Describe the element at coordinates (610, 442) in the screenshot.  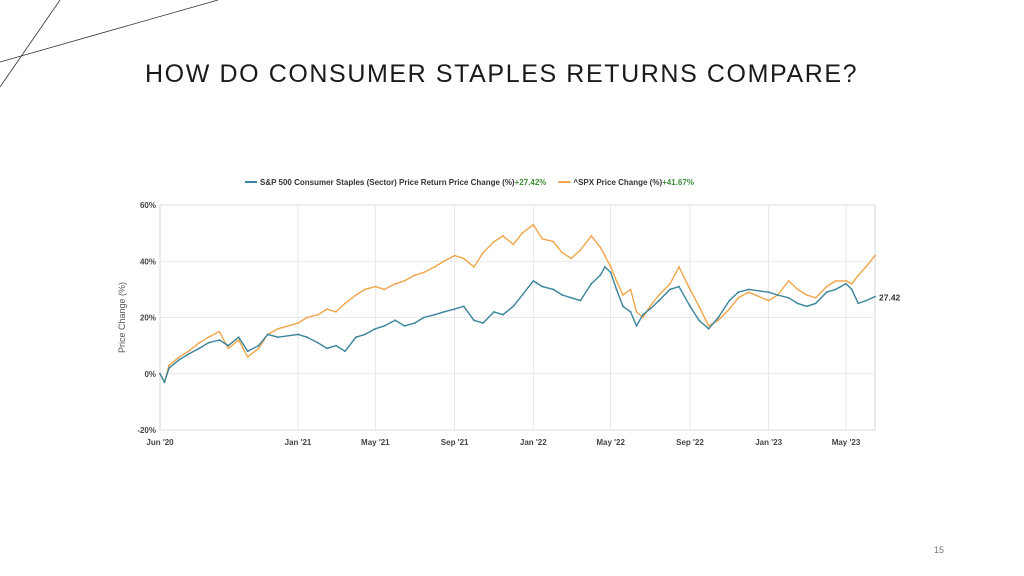
I see `x-tick-label: May '22` at that location.